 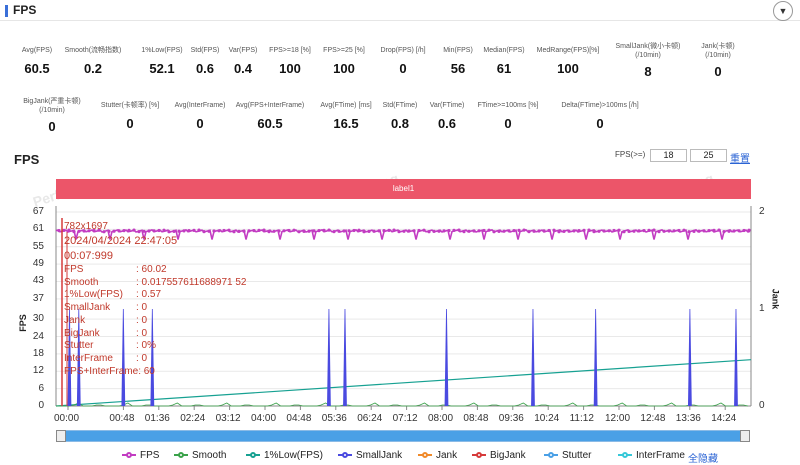 I want to click on legend-item-1-low-fps-: 1%Low(FPS), so click(x=284, y=455).